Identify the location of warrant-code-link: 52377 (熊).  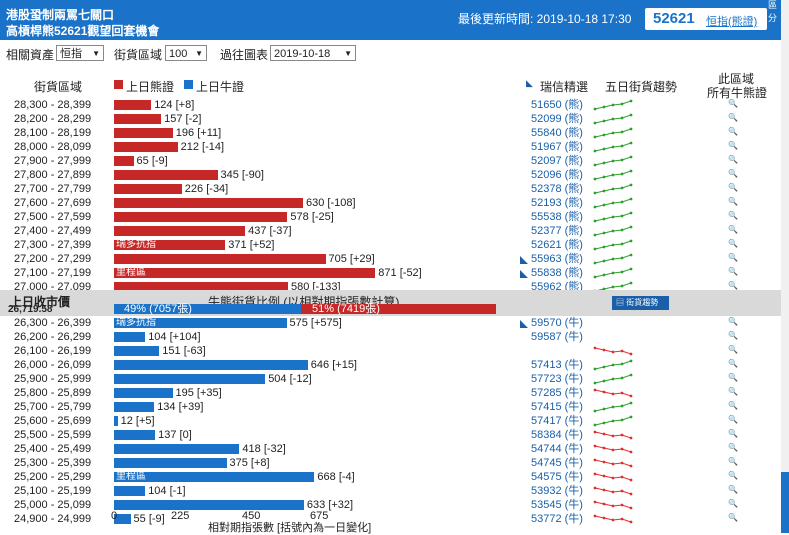
(557, 231).